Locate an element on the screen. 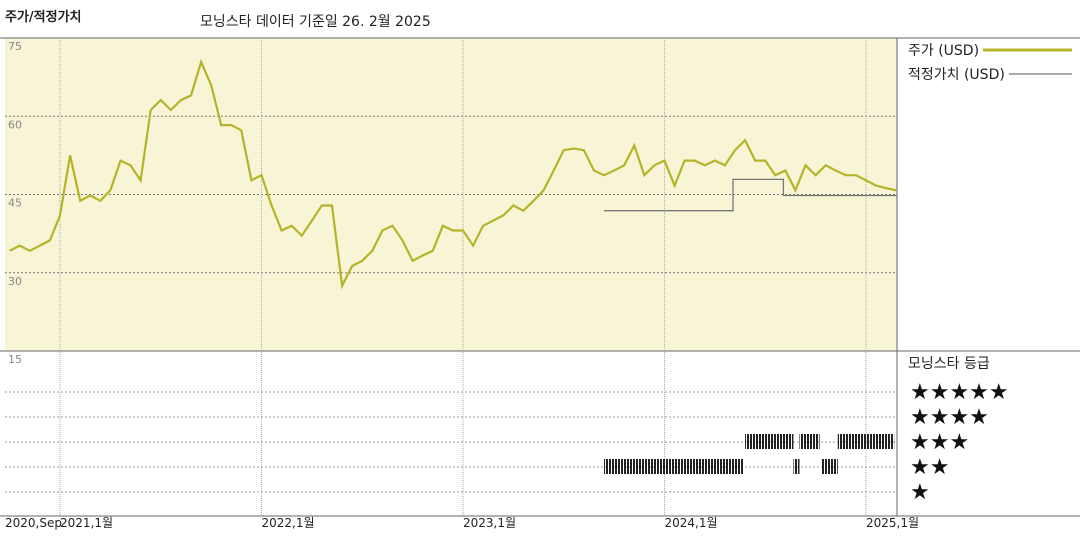 The image size is (1080, 540). x-tick-label: 2021,1월 is located at coordinates (86, 523).